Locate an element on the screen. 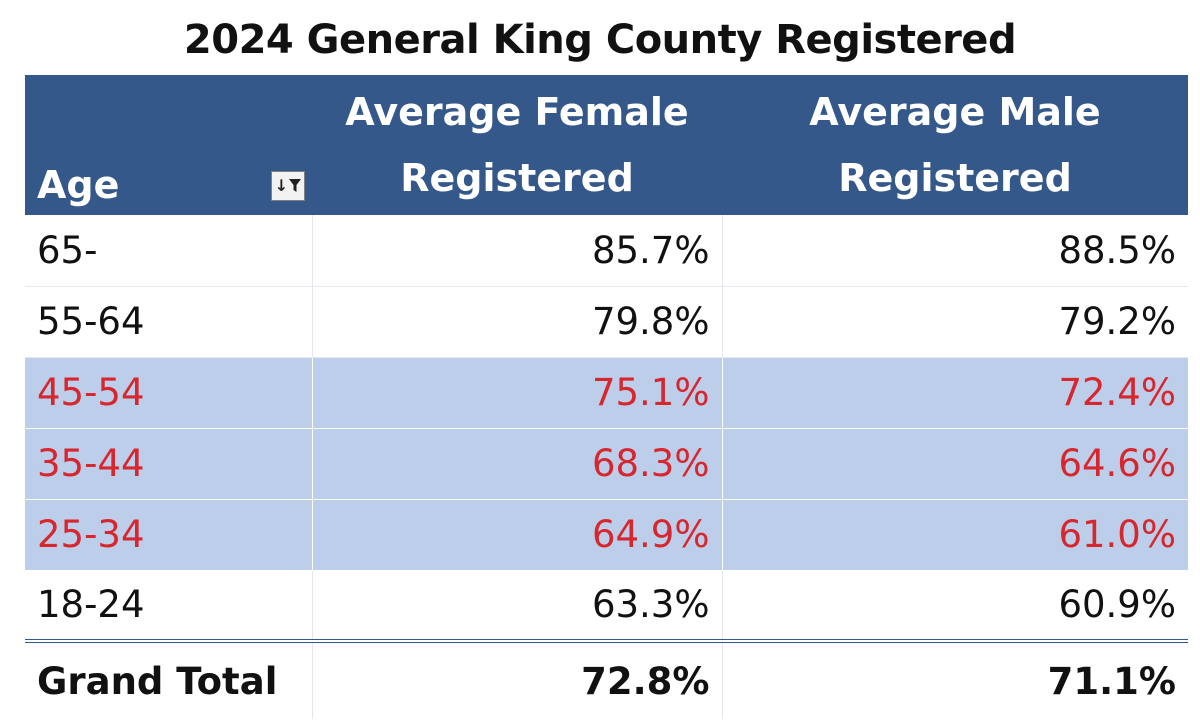 The width and height of the screenshot is (1200, 727). male-cell: 60.9% is located at coordinates (1117, 605).